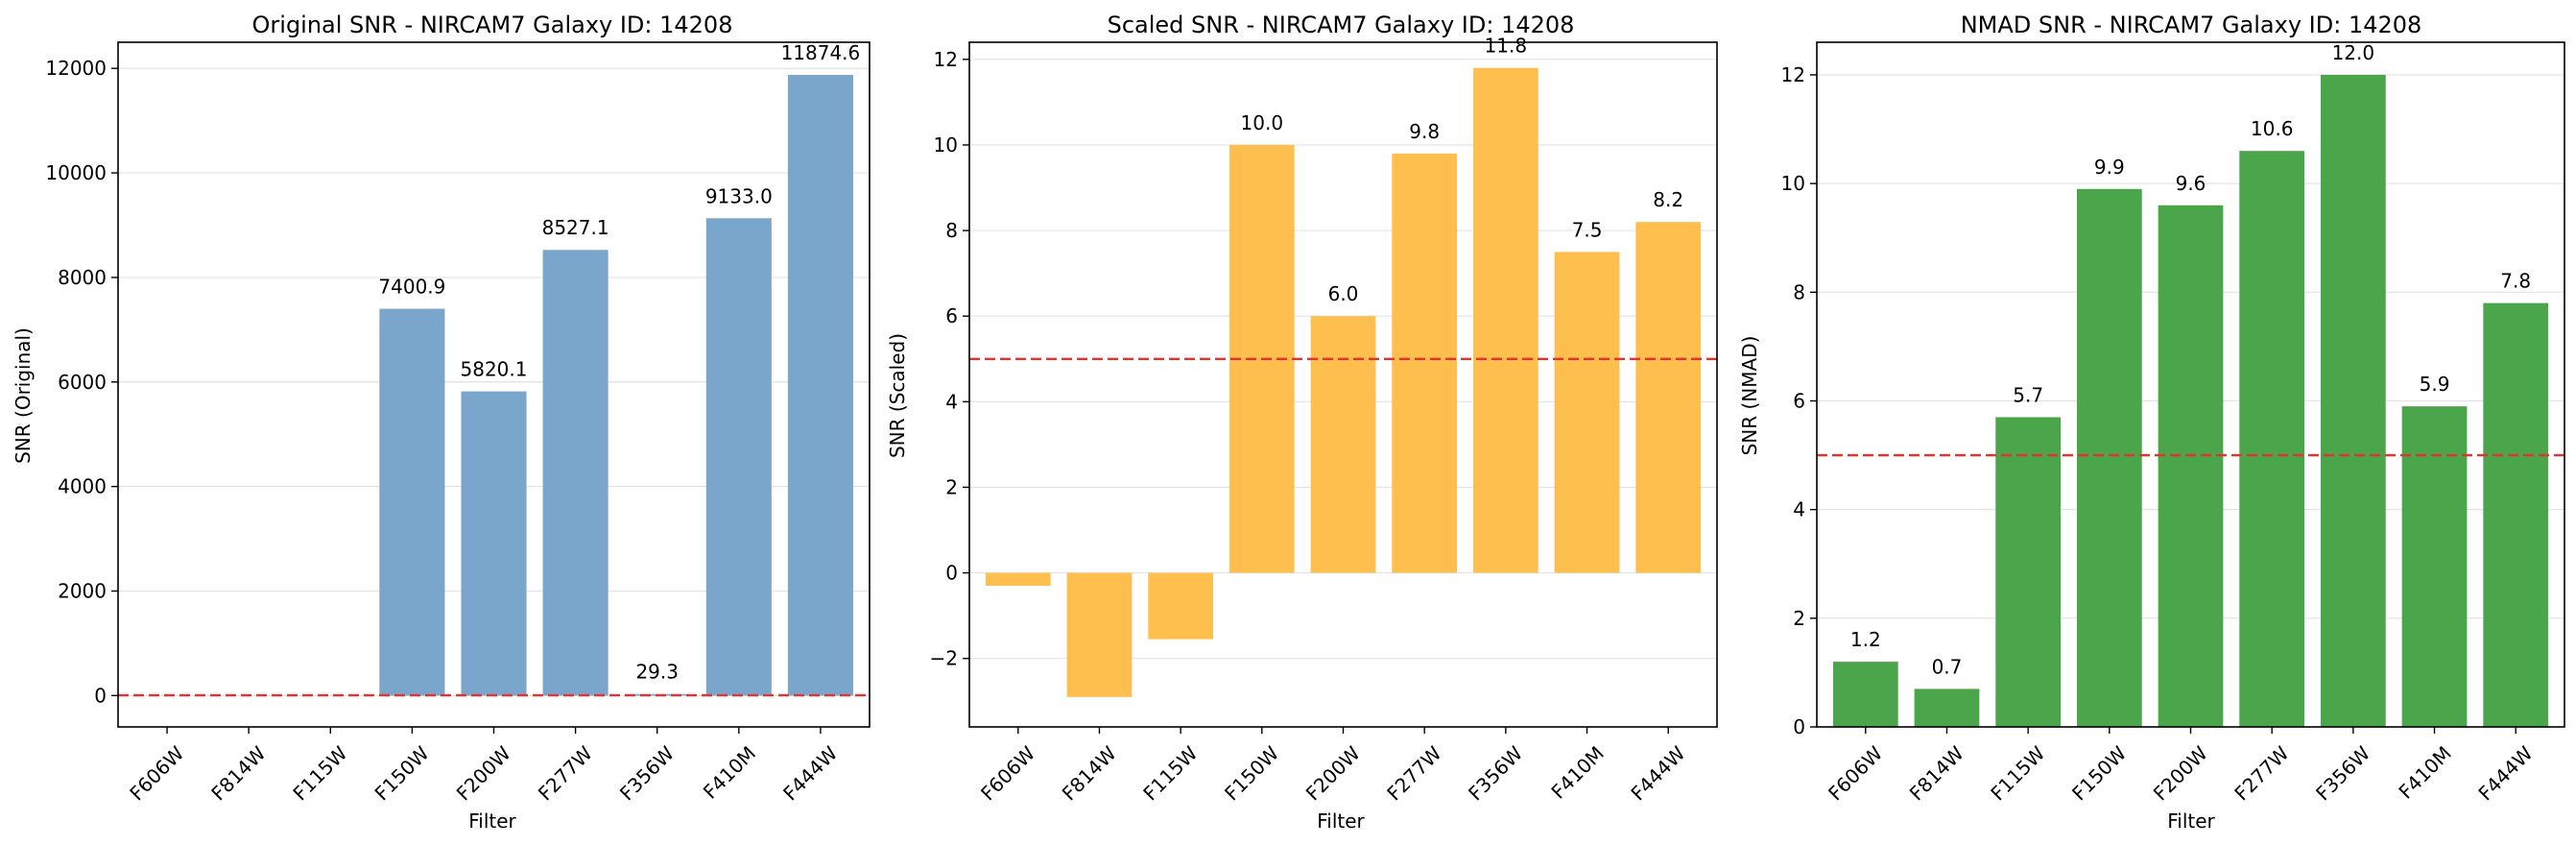 This screenshot has height=846, width=2576. I want to click on bar-value-labels: 7400.9 5820.1 8527.1 29.3 9133.0 11874.6, so click(619, 363).